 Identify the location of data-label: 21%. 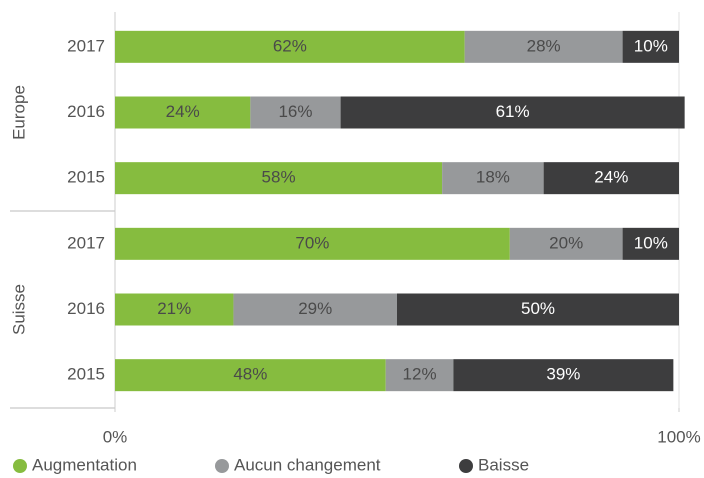
(174, 308).